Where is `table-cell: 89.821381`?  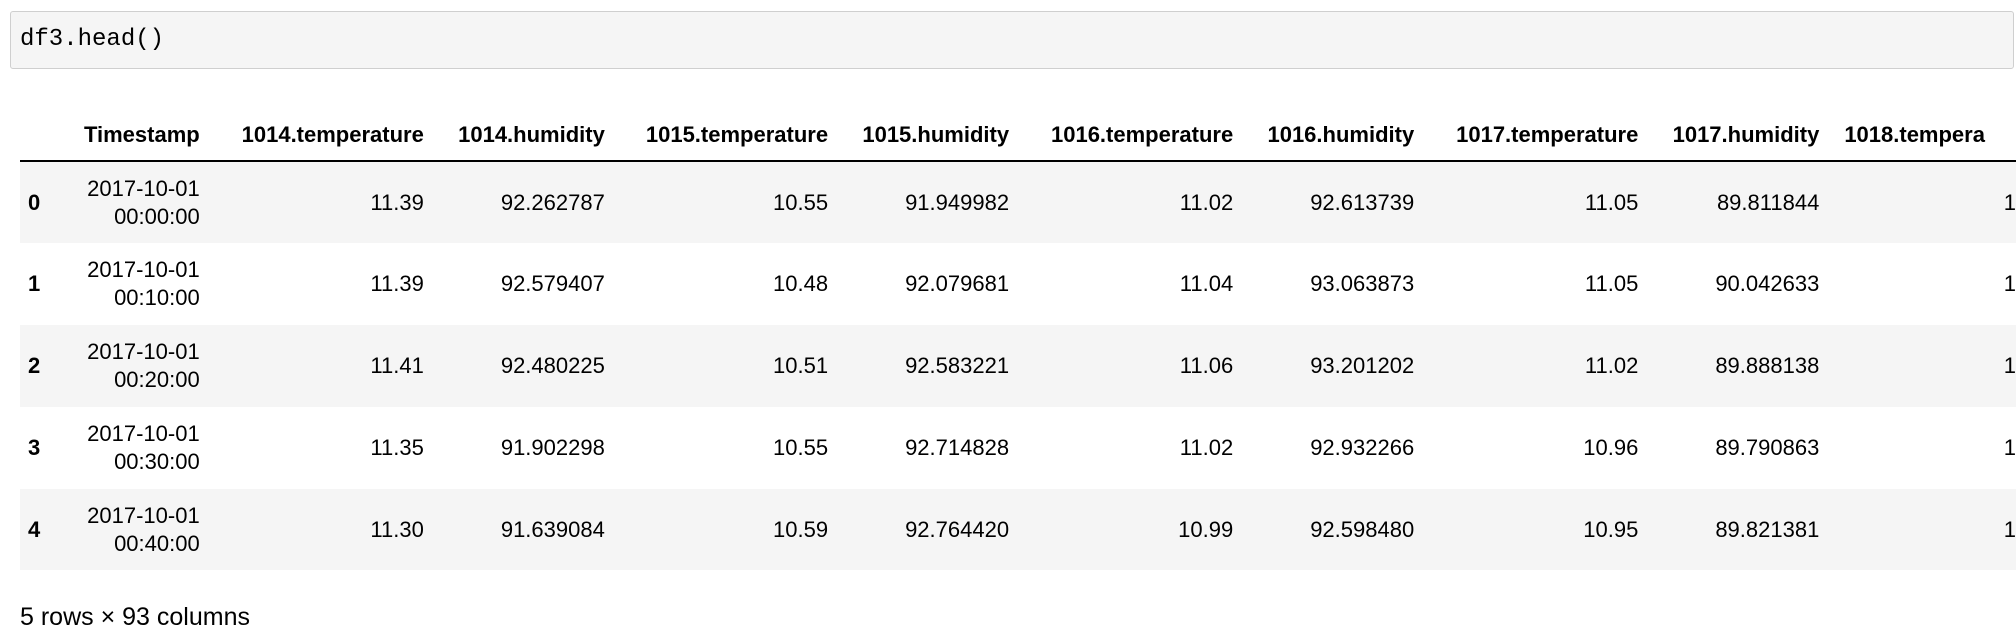
table-cell: 89.821381 is located at coordinates (1767, 529).